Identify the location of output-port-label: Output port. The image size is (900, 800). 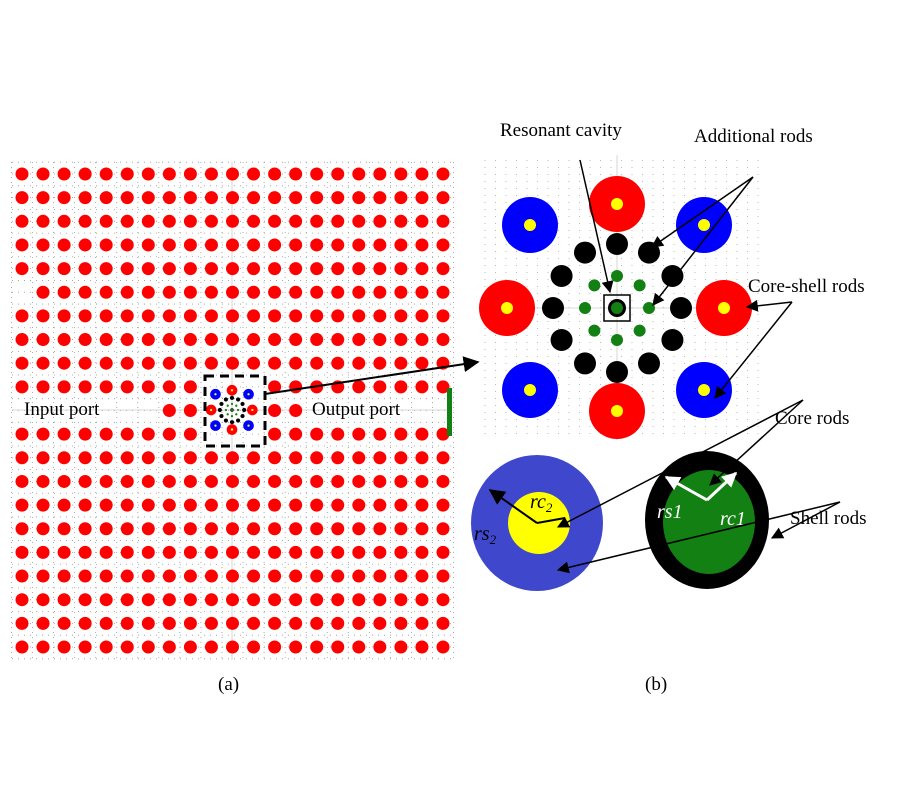
(356, 409).